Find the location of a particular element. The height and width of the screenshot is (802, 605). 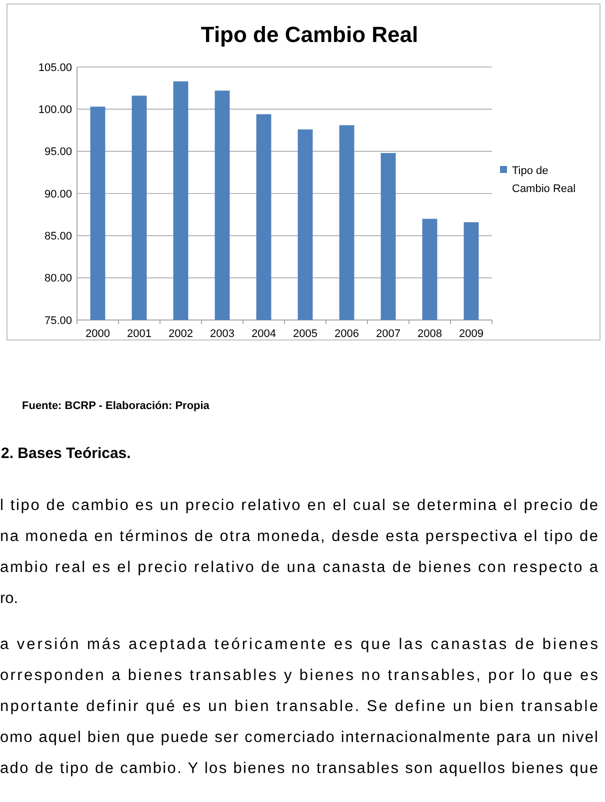

text: na moneda en términos de otra moneda, desde esta perspectiva el tipo de is located at coordinates (299, 536).